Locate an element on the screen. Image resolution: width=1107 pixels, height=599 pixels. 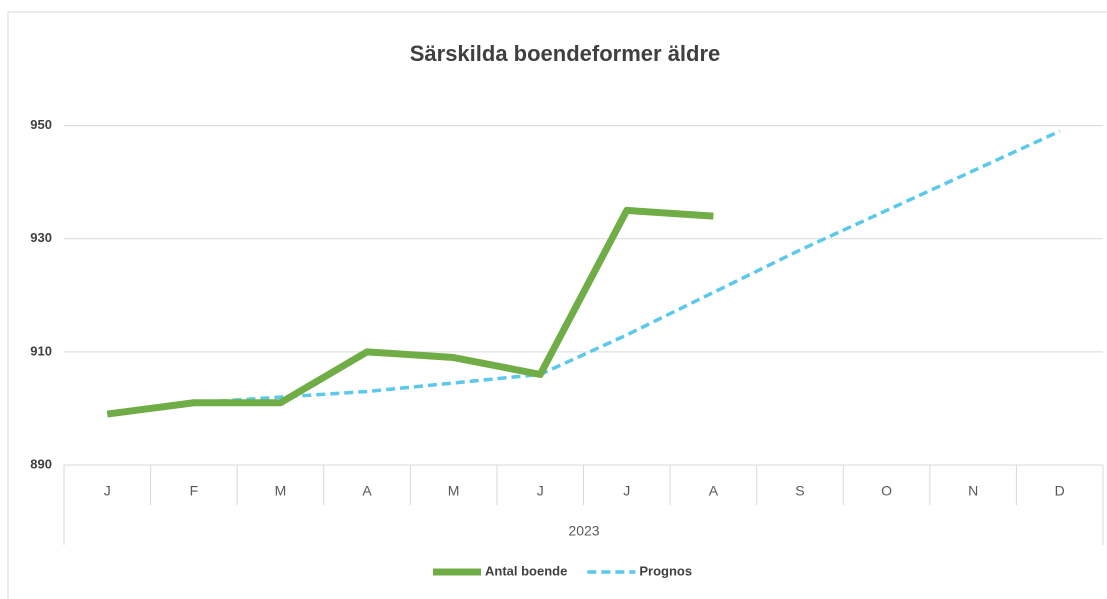
y-tick-label: 950 is located at coordinates (41, 124).